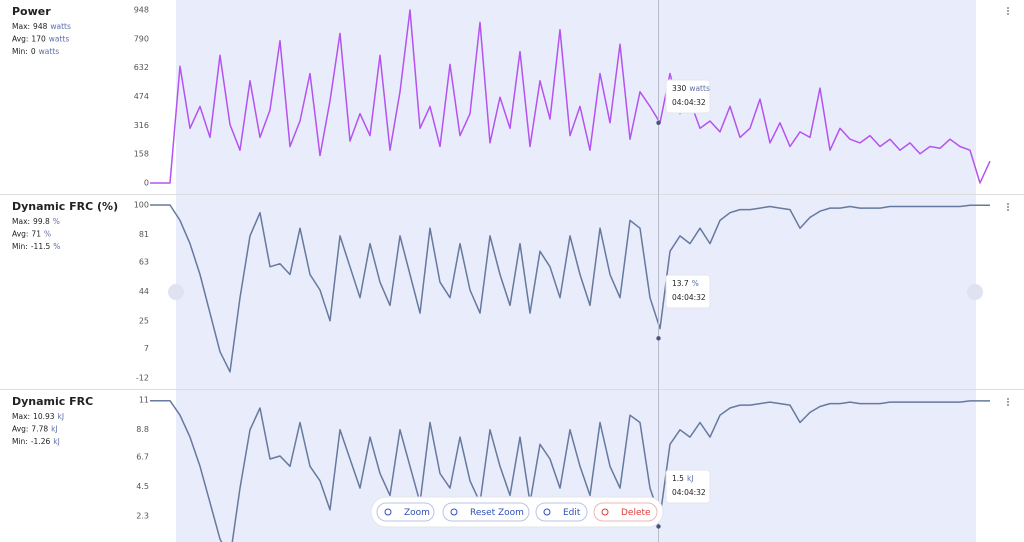 The height and width of the screenshot is (542, 1024). What do you see at coordinates (144, 262) in the screenshot?
I see `y-tick-label: 63` at bounding box center [144, 262].